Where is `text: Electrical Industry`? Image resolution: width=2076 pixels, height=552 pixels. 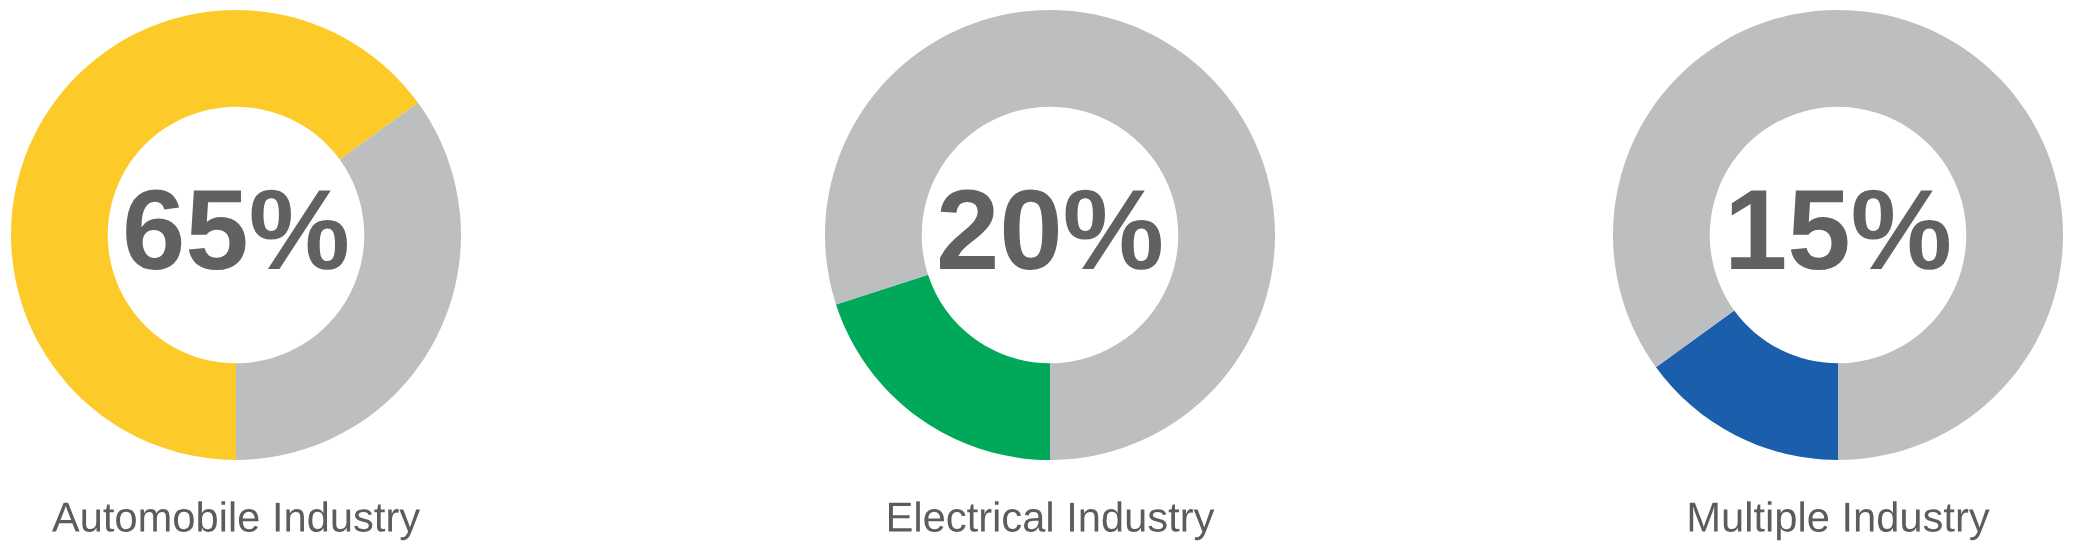
text: Electrical Industry is located at coordinates (1052, 521).